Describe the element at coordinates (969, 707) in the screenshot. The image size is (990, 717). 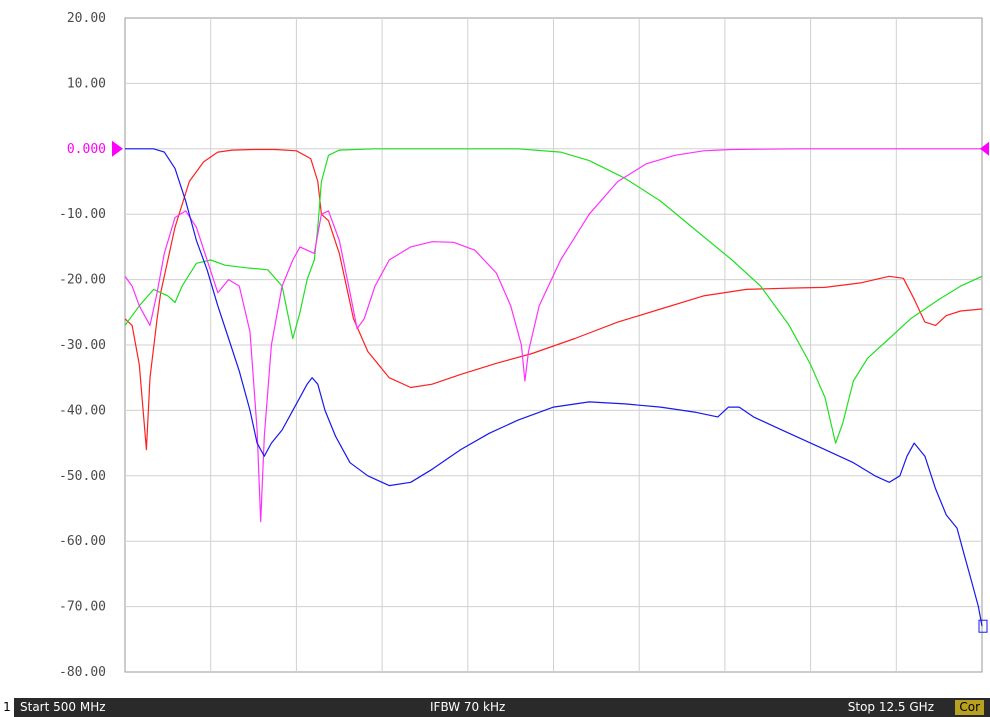
I see `correction-badge: Cor` at that location.